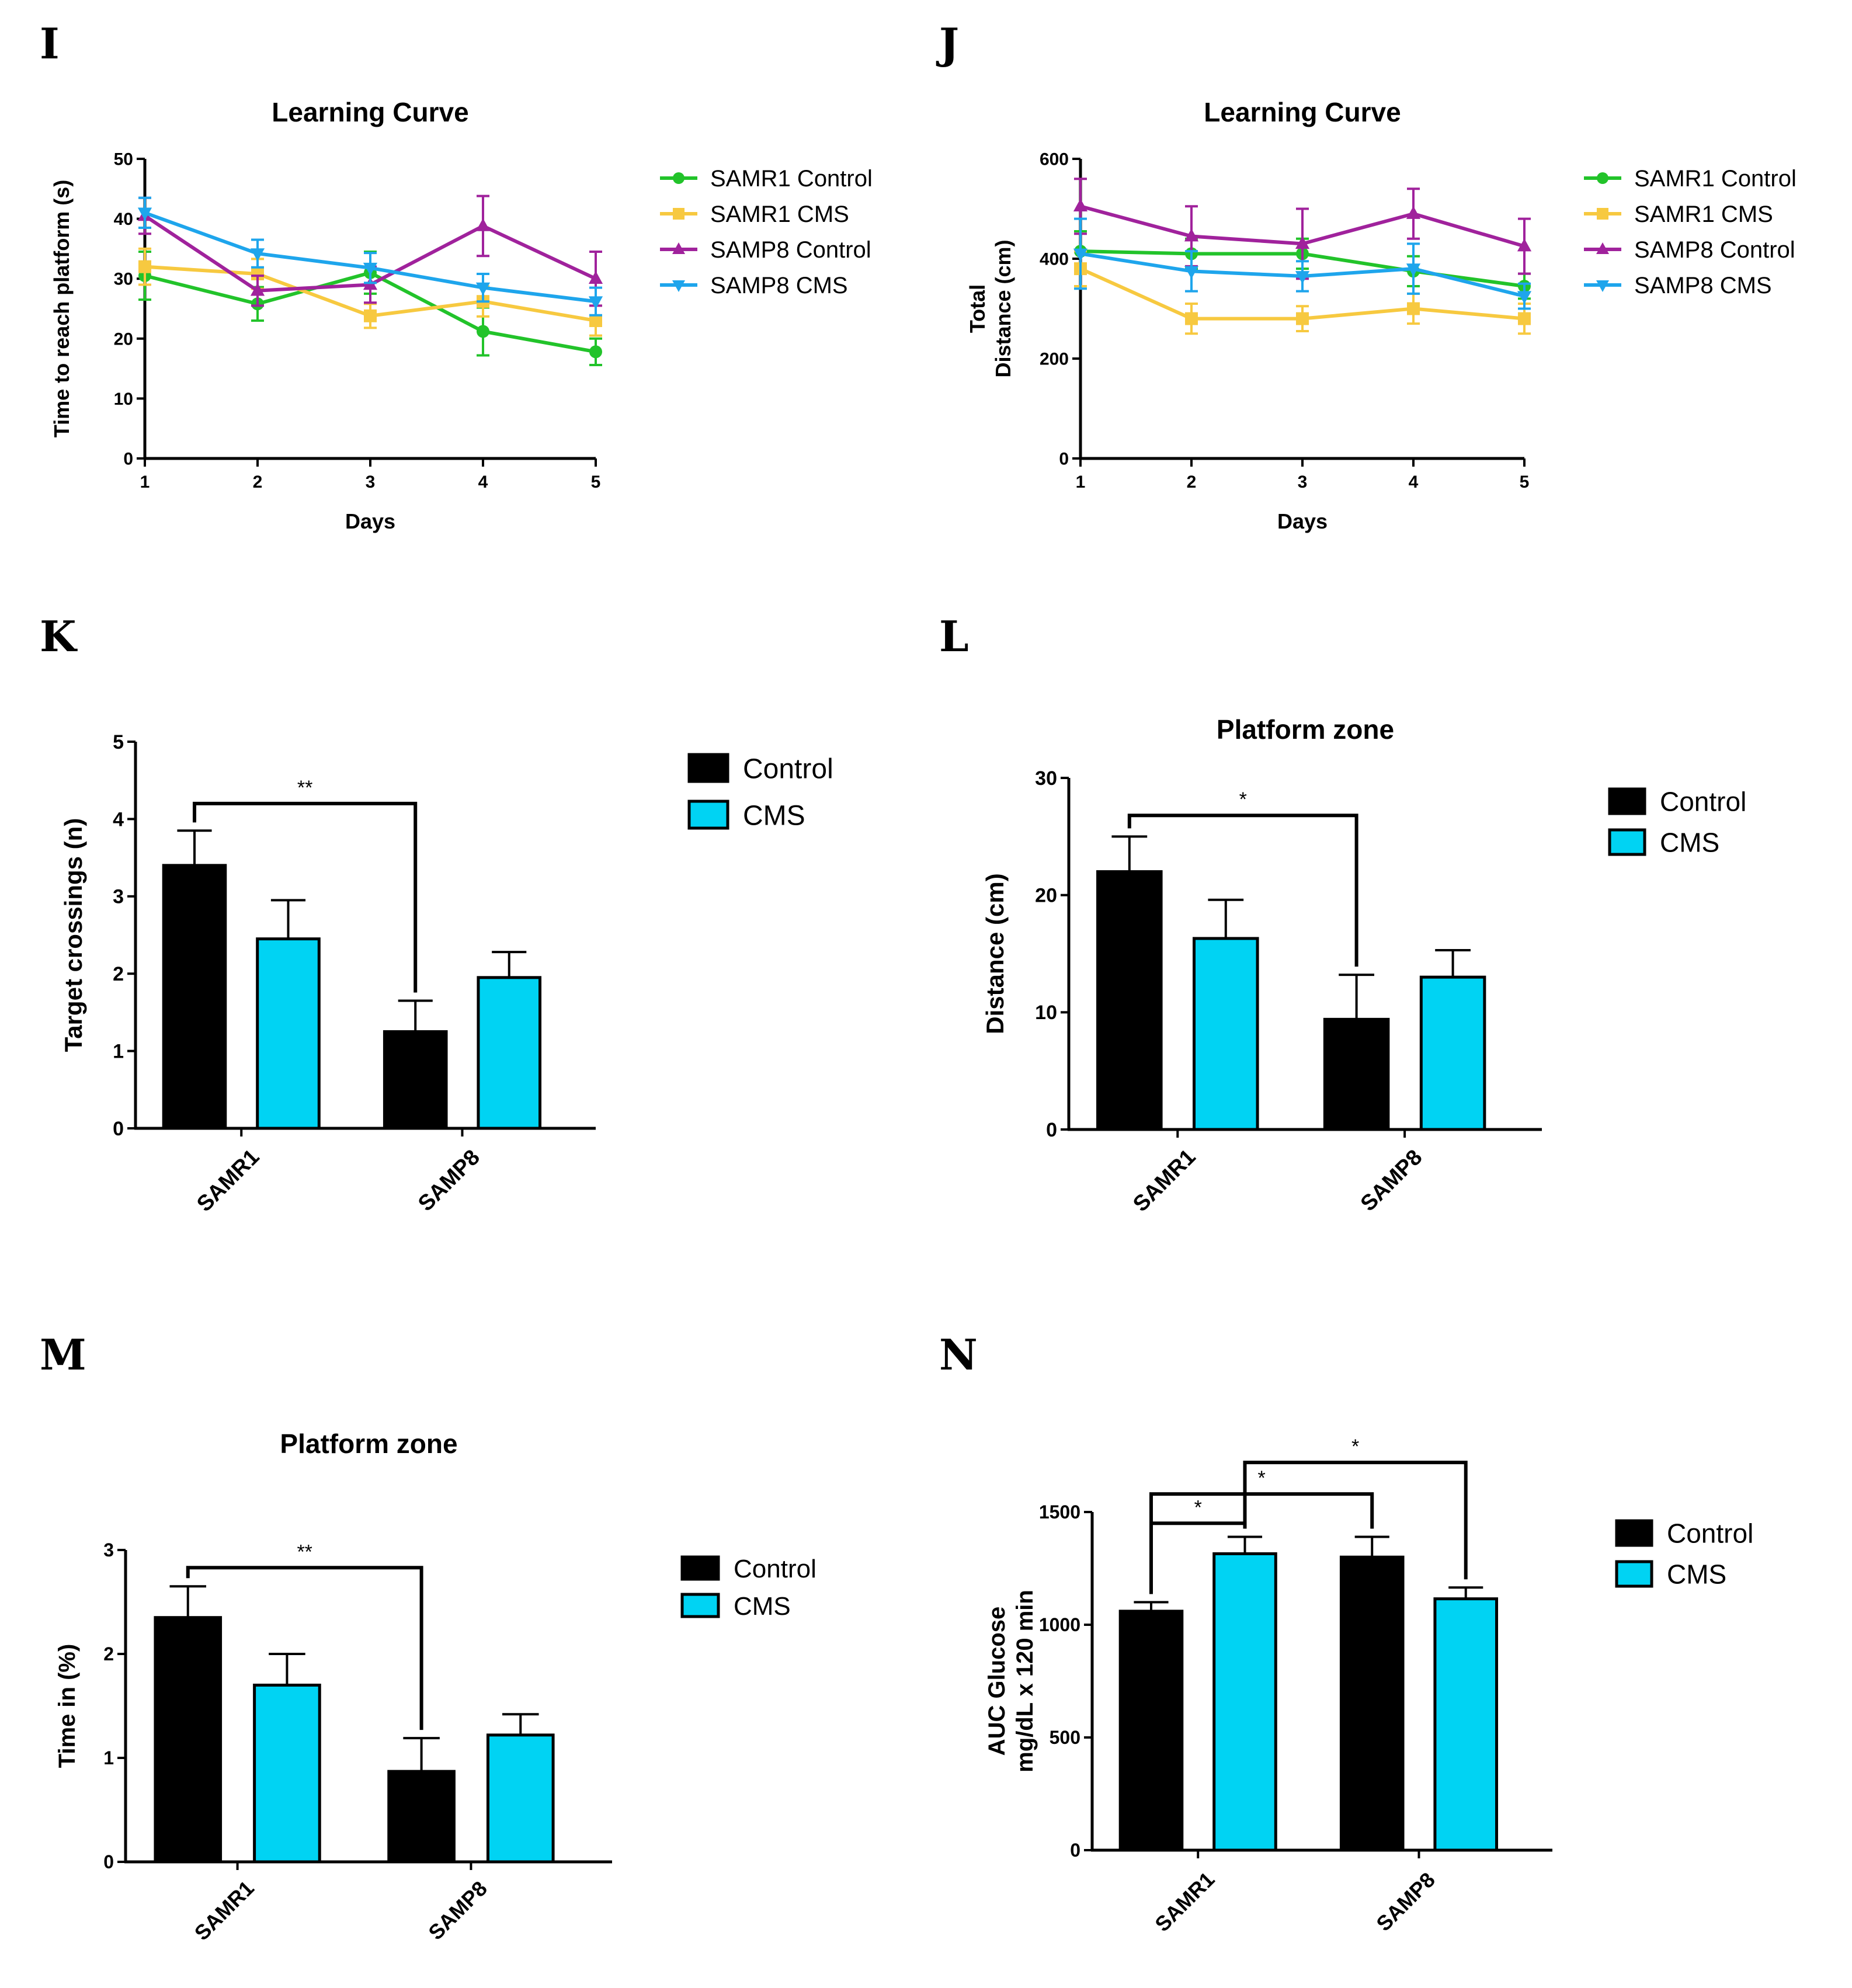 The image size is (1852, 1988). Describe the element at coordinates (792, 179) in the screenshot. I see `legend-label: SAMR1 Control` at that location.